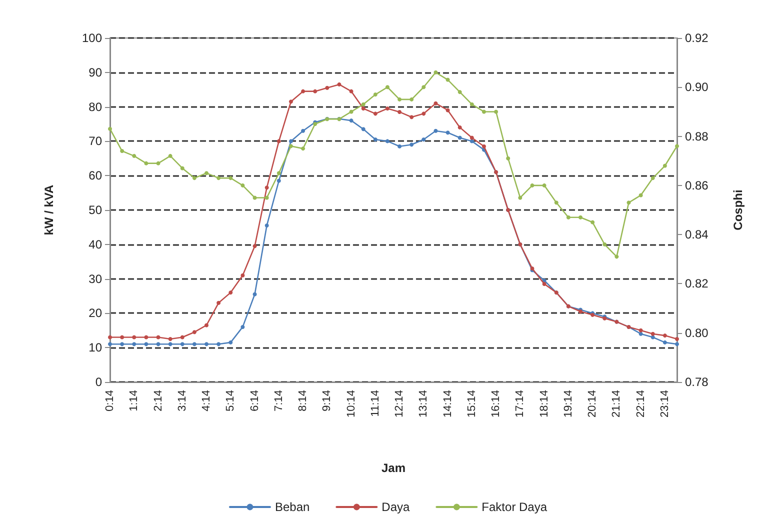 The width and height of the screenshot is (776, 526). I want to click on x-tick-label: 20:14, so click(592, 404).